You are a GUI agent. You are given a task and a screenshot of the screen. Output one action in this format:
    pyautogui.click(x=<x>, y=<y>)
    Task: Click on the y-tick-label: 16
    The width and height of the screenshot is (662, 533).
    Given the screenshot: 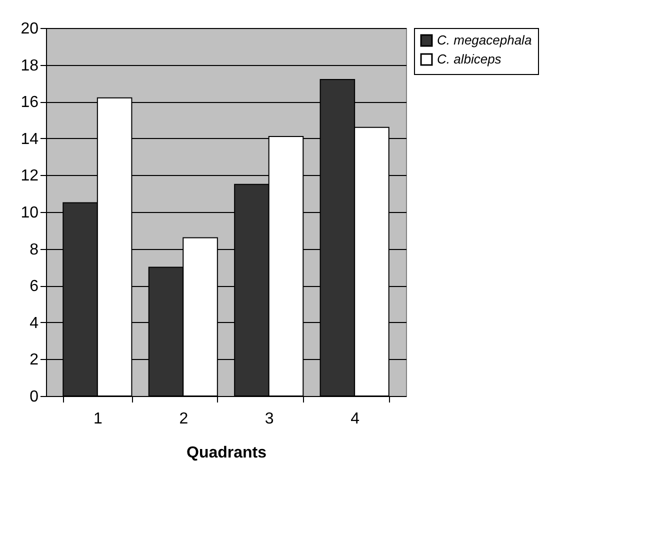 What is the action you would take?
    pyautogui.click(x=29, y=103)
    